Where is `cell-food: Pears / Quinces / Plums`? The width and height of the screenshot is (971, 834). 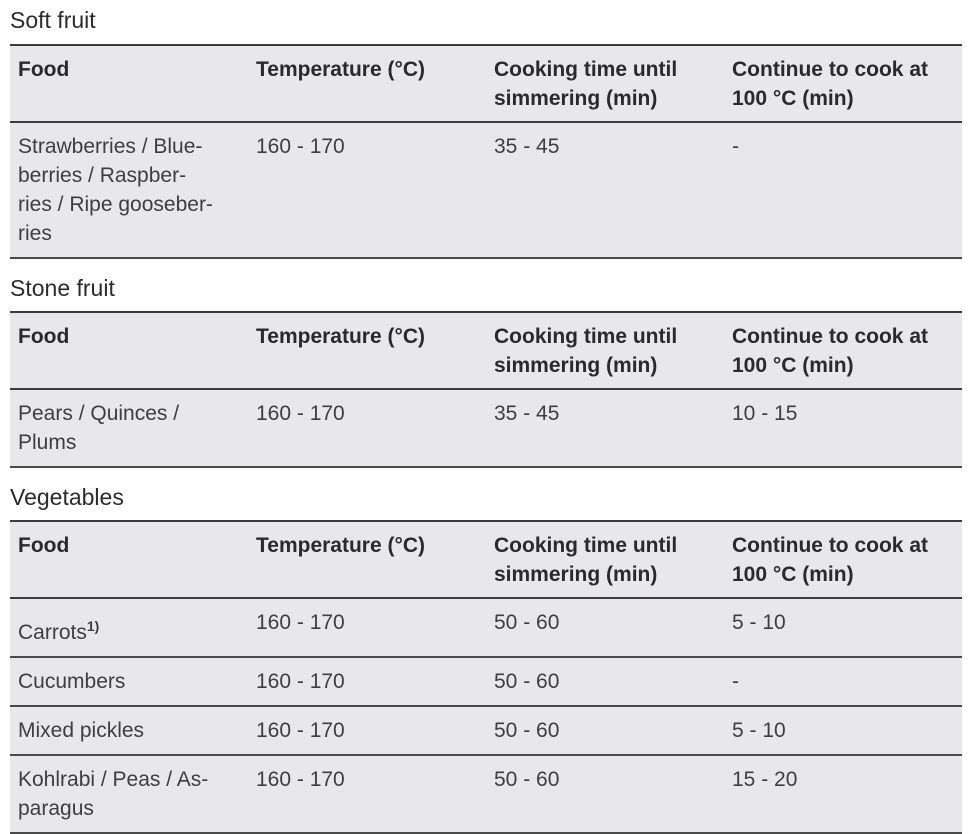 cell-food: Pears / Quinces / Plums is located at coordinates (99, 428).